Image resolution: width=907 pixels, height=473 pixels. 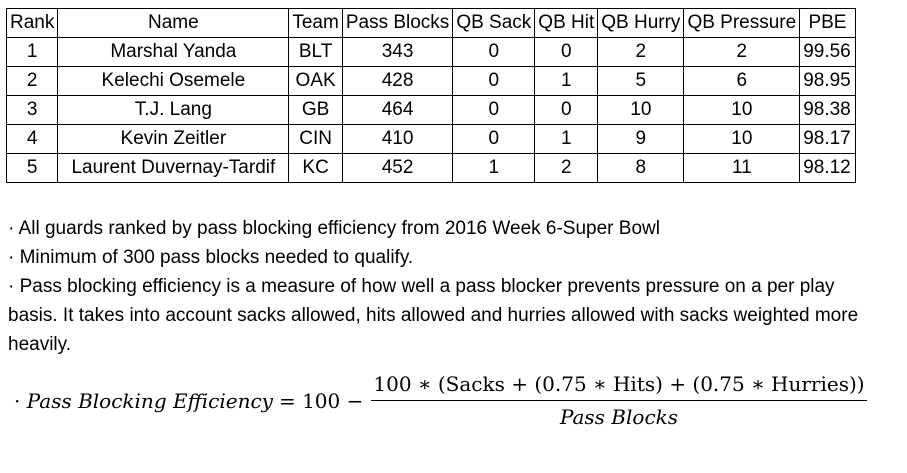 What do you see at coordinates (397, 23) in the screenshot?
I see `header-pass-blocks: Pass Blocks` at bounding box center [397, 23].